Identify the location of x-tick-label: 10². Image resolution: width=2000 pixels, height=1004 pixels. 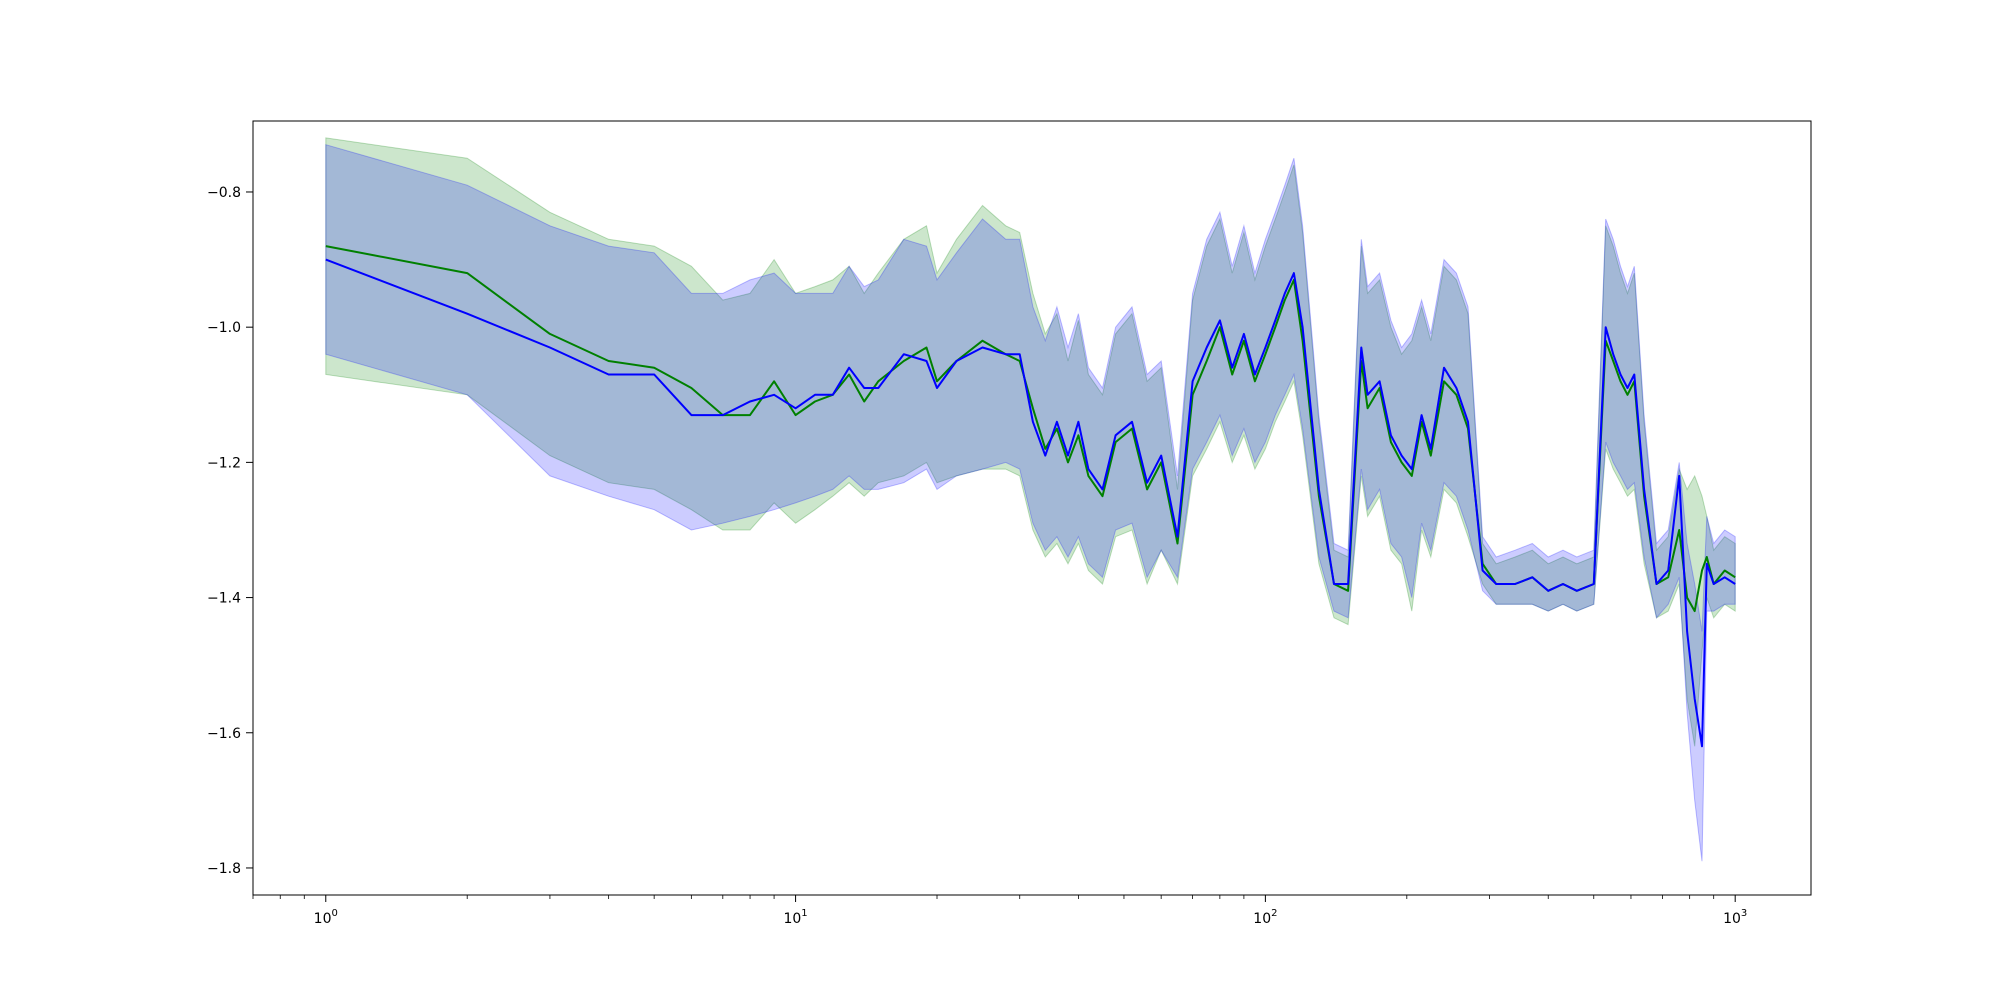
(1265, 917).